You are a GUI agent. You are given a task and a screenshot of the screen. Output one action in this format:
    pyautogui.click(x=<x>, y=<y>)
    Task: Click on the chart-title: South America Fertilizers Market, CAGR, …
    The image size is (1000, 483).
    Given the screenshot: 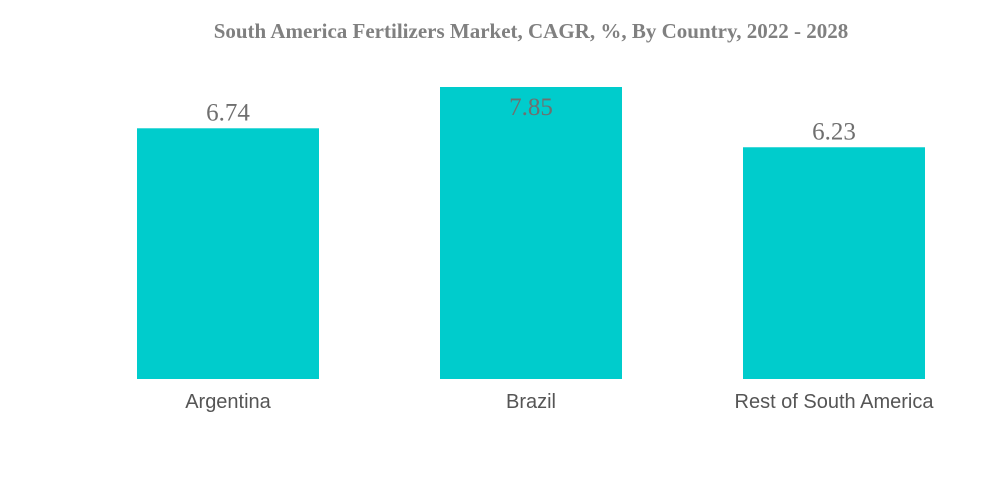 What is the action you would take?
    pyautogui.click(x=531, y=31)
    